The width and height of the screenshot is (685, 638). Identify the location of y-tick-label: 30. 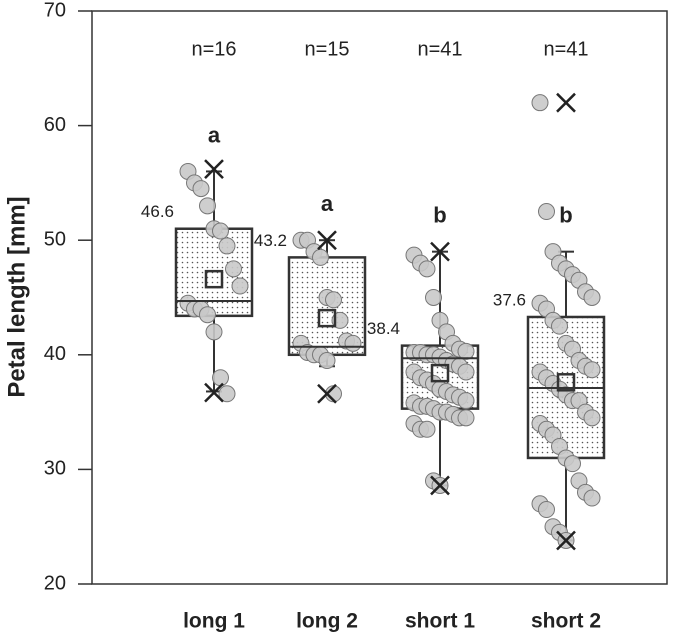
(55, 469).